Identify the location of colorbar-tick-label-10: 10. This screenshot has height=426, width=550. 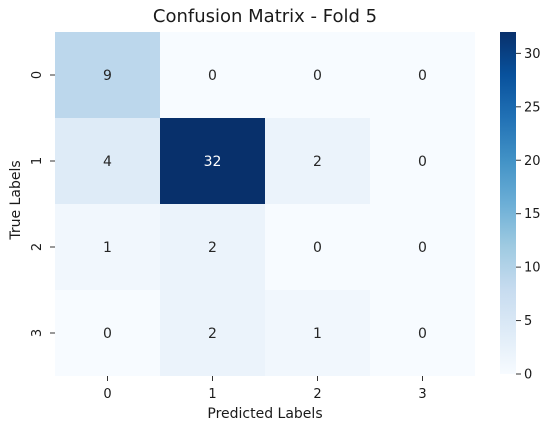
(532, 268).